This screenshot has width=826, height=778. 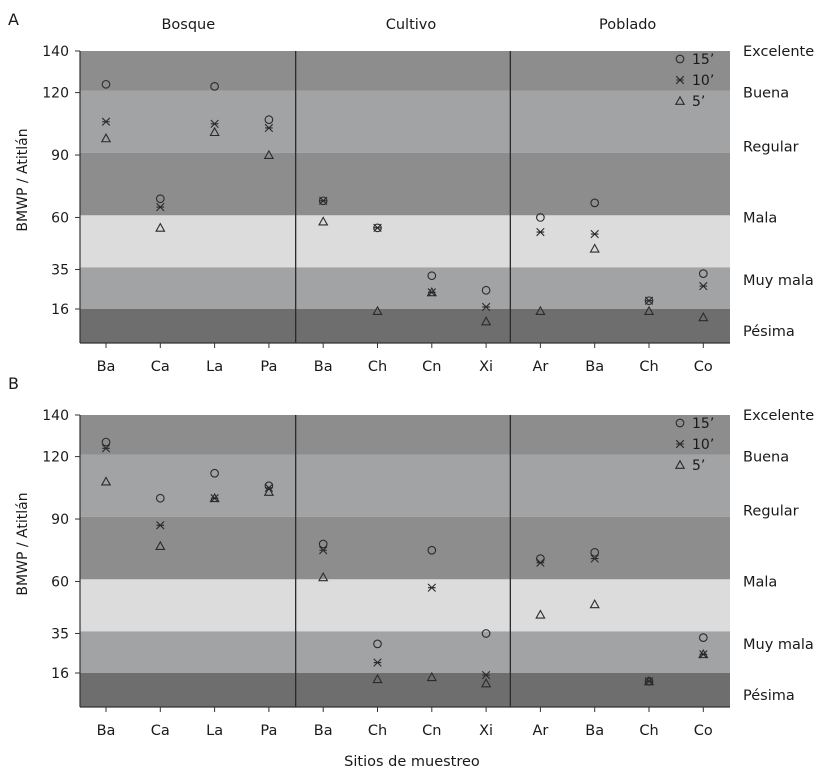 I want to click on panel-letter: A, so click(x=13, y=19).